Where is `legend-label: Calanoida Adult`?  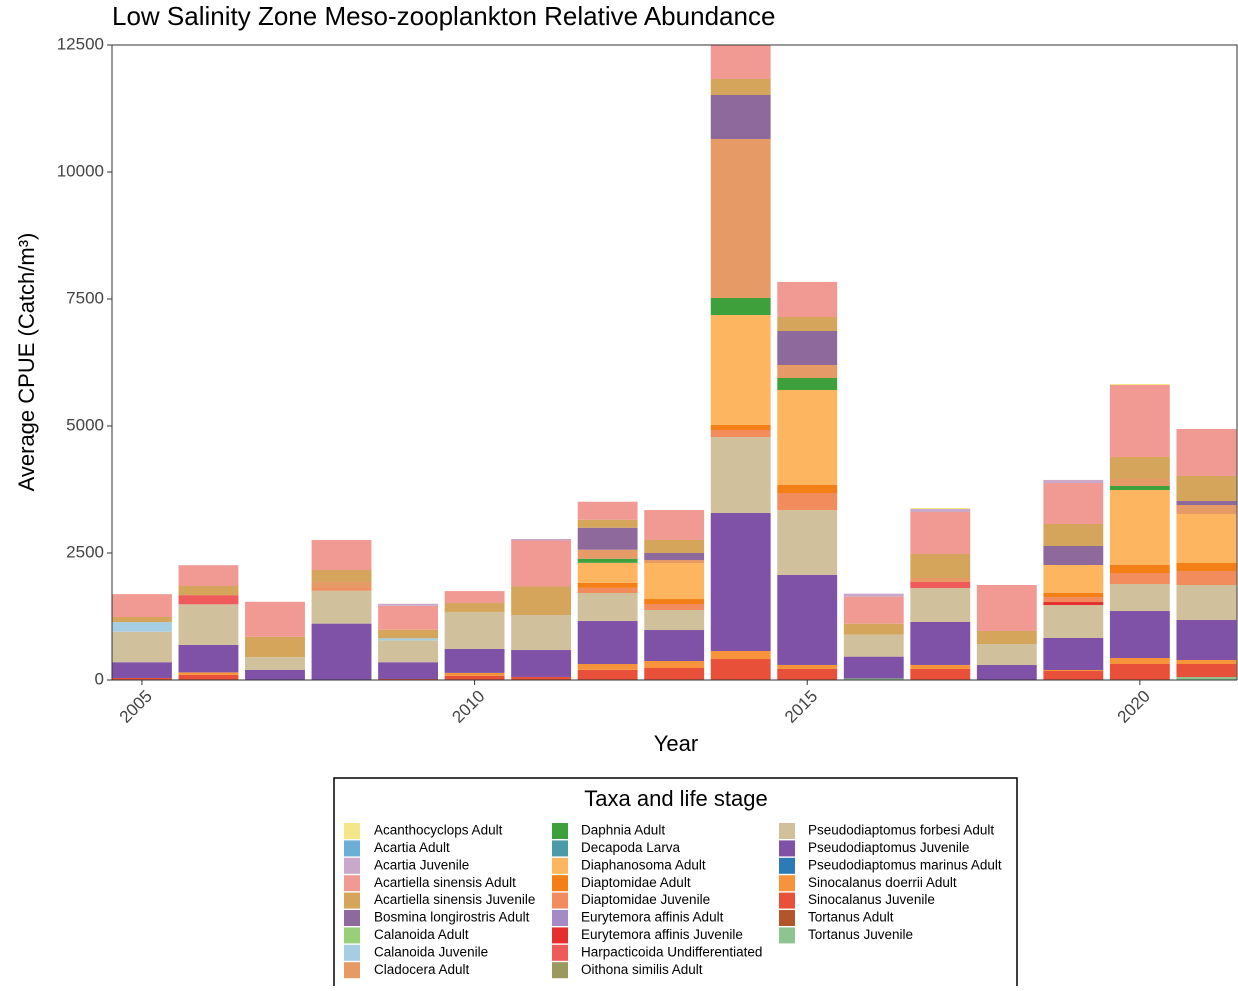 legend-label: Calanoida Adult is located at coordinates (421, 934).